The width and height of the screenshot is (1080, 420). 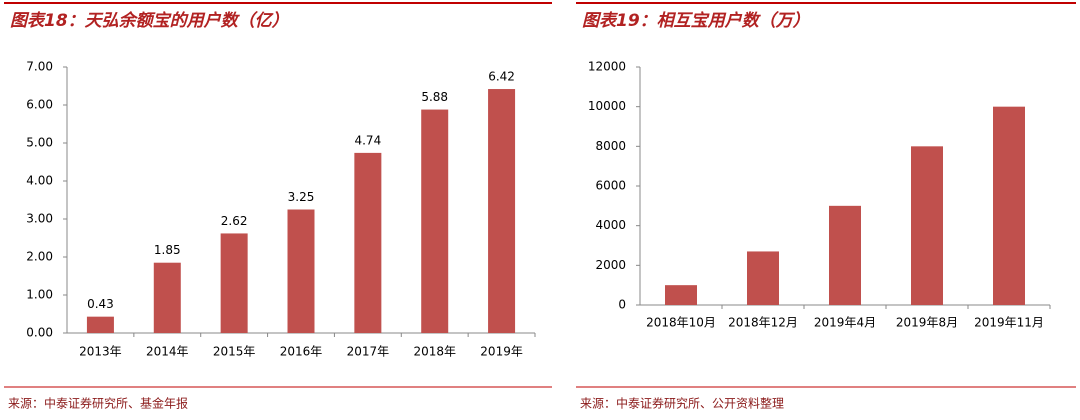 What do you see at coordinates (39, 105) in the screenshot?
I see `y-tick-label: 6.00` at bounding box center [39, 105].